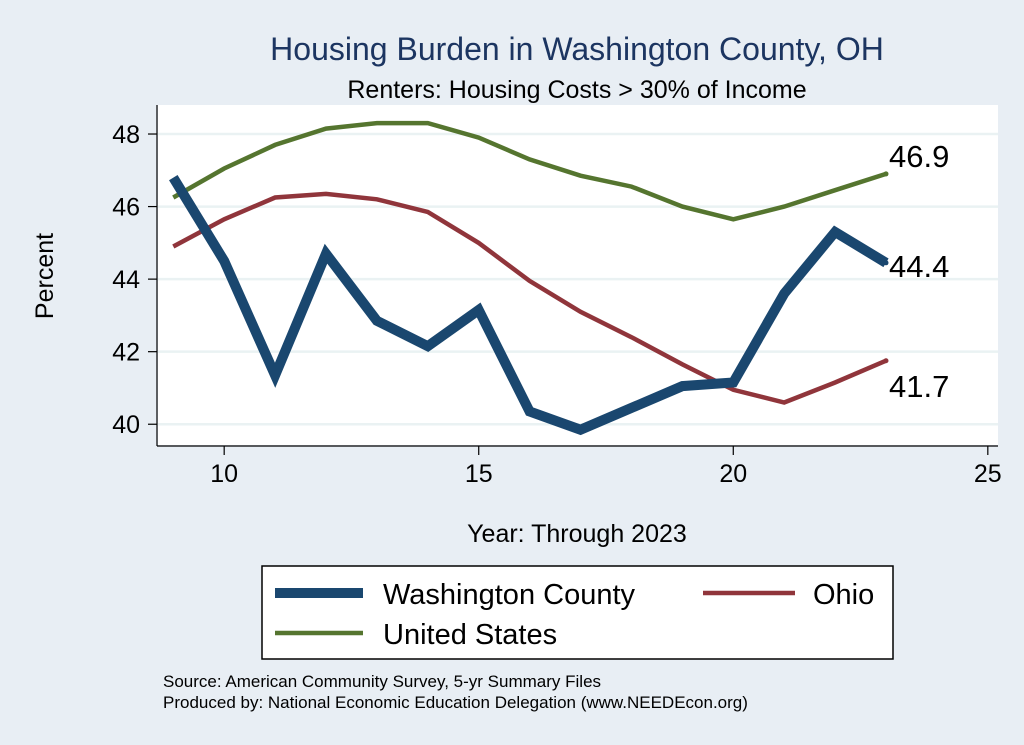  What do you see at coordinates (479, 474) in the screenshot?
I see `x-tick-label: 15` at bounding box center [479, 474].